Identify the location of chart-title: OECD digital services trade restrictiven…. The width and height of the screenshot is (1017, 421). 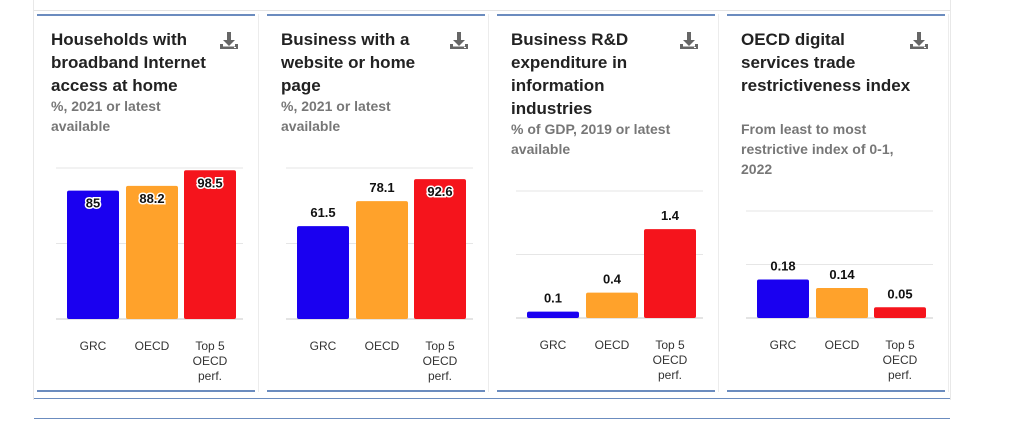
(826, 62).